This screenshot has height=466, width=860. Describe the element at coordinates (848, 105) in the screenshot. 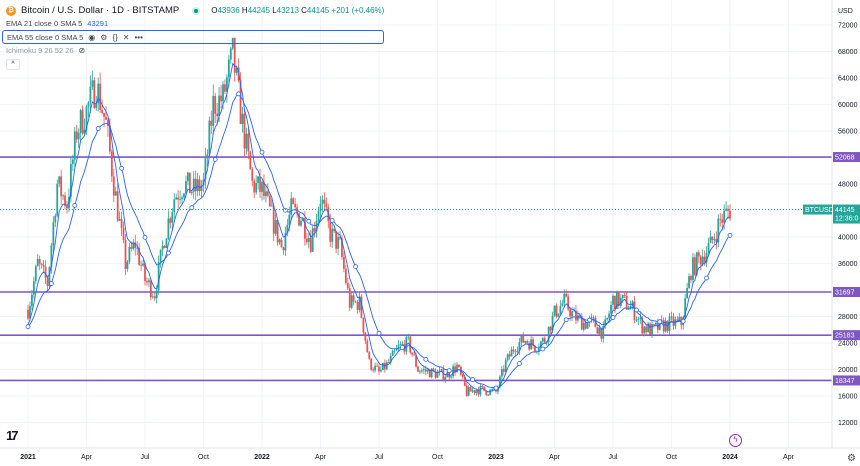

I see `price-tick: 60000` at that location.